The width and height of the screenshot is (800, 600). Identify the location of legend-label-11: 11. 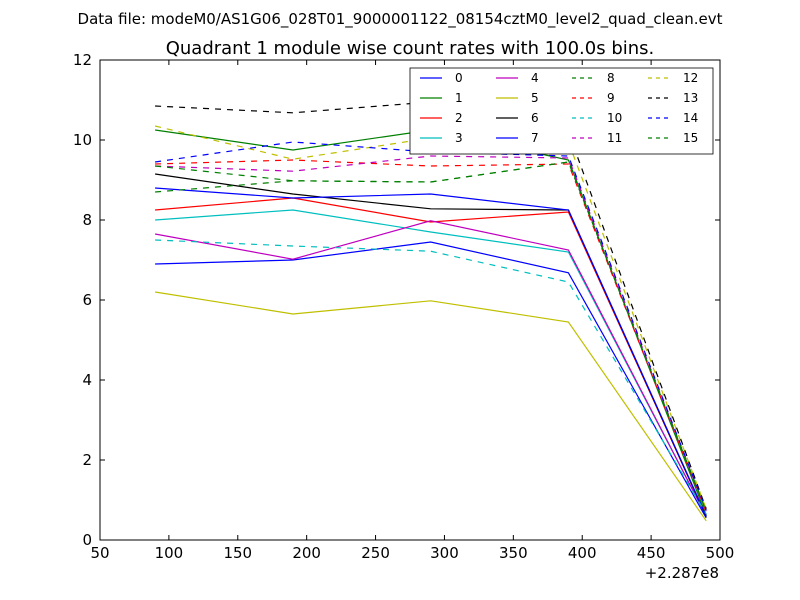
(614, 138).